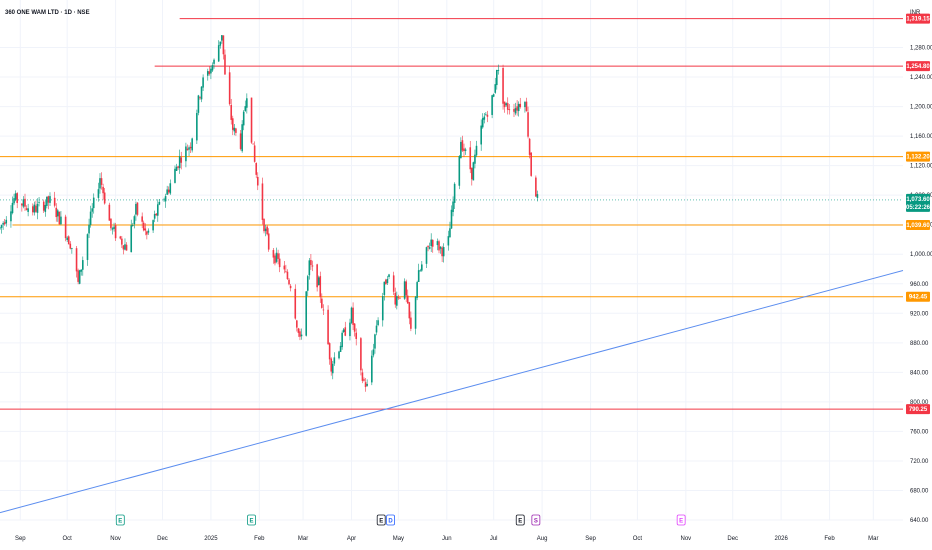 The height and width of the screenshot is (550, 932). What do you see at coordinates (921, 255) in the screenshot?
I see `price-tick-label: 1,000.00` at bounding box center [921, 255].